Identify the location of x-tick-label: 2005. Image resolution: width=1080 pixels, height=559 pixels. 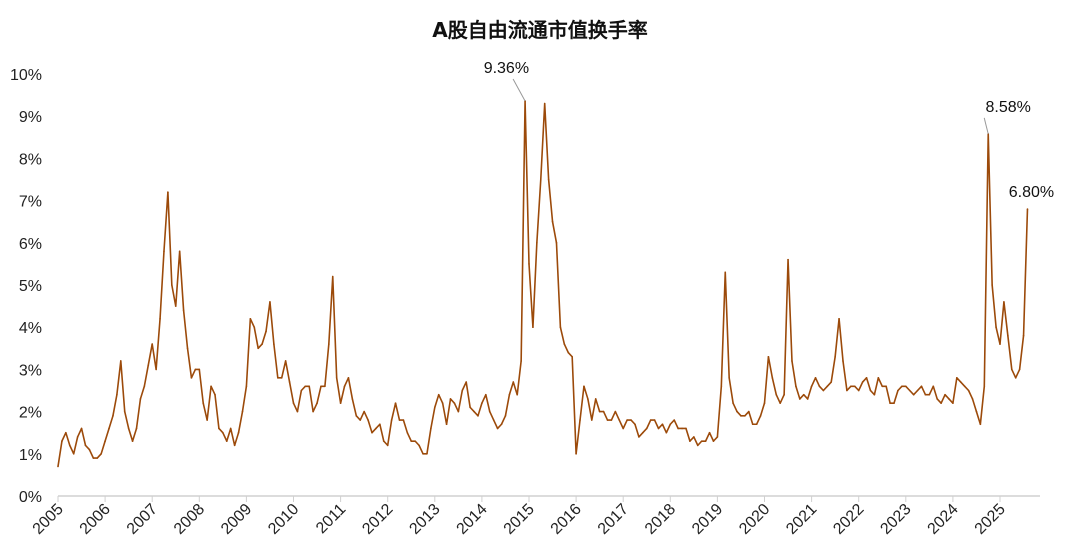
(48, 519).